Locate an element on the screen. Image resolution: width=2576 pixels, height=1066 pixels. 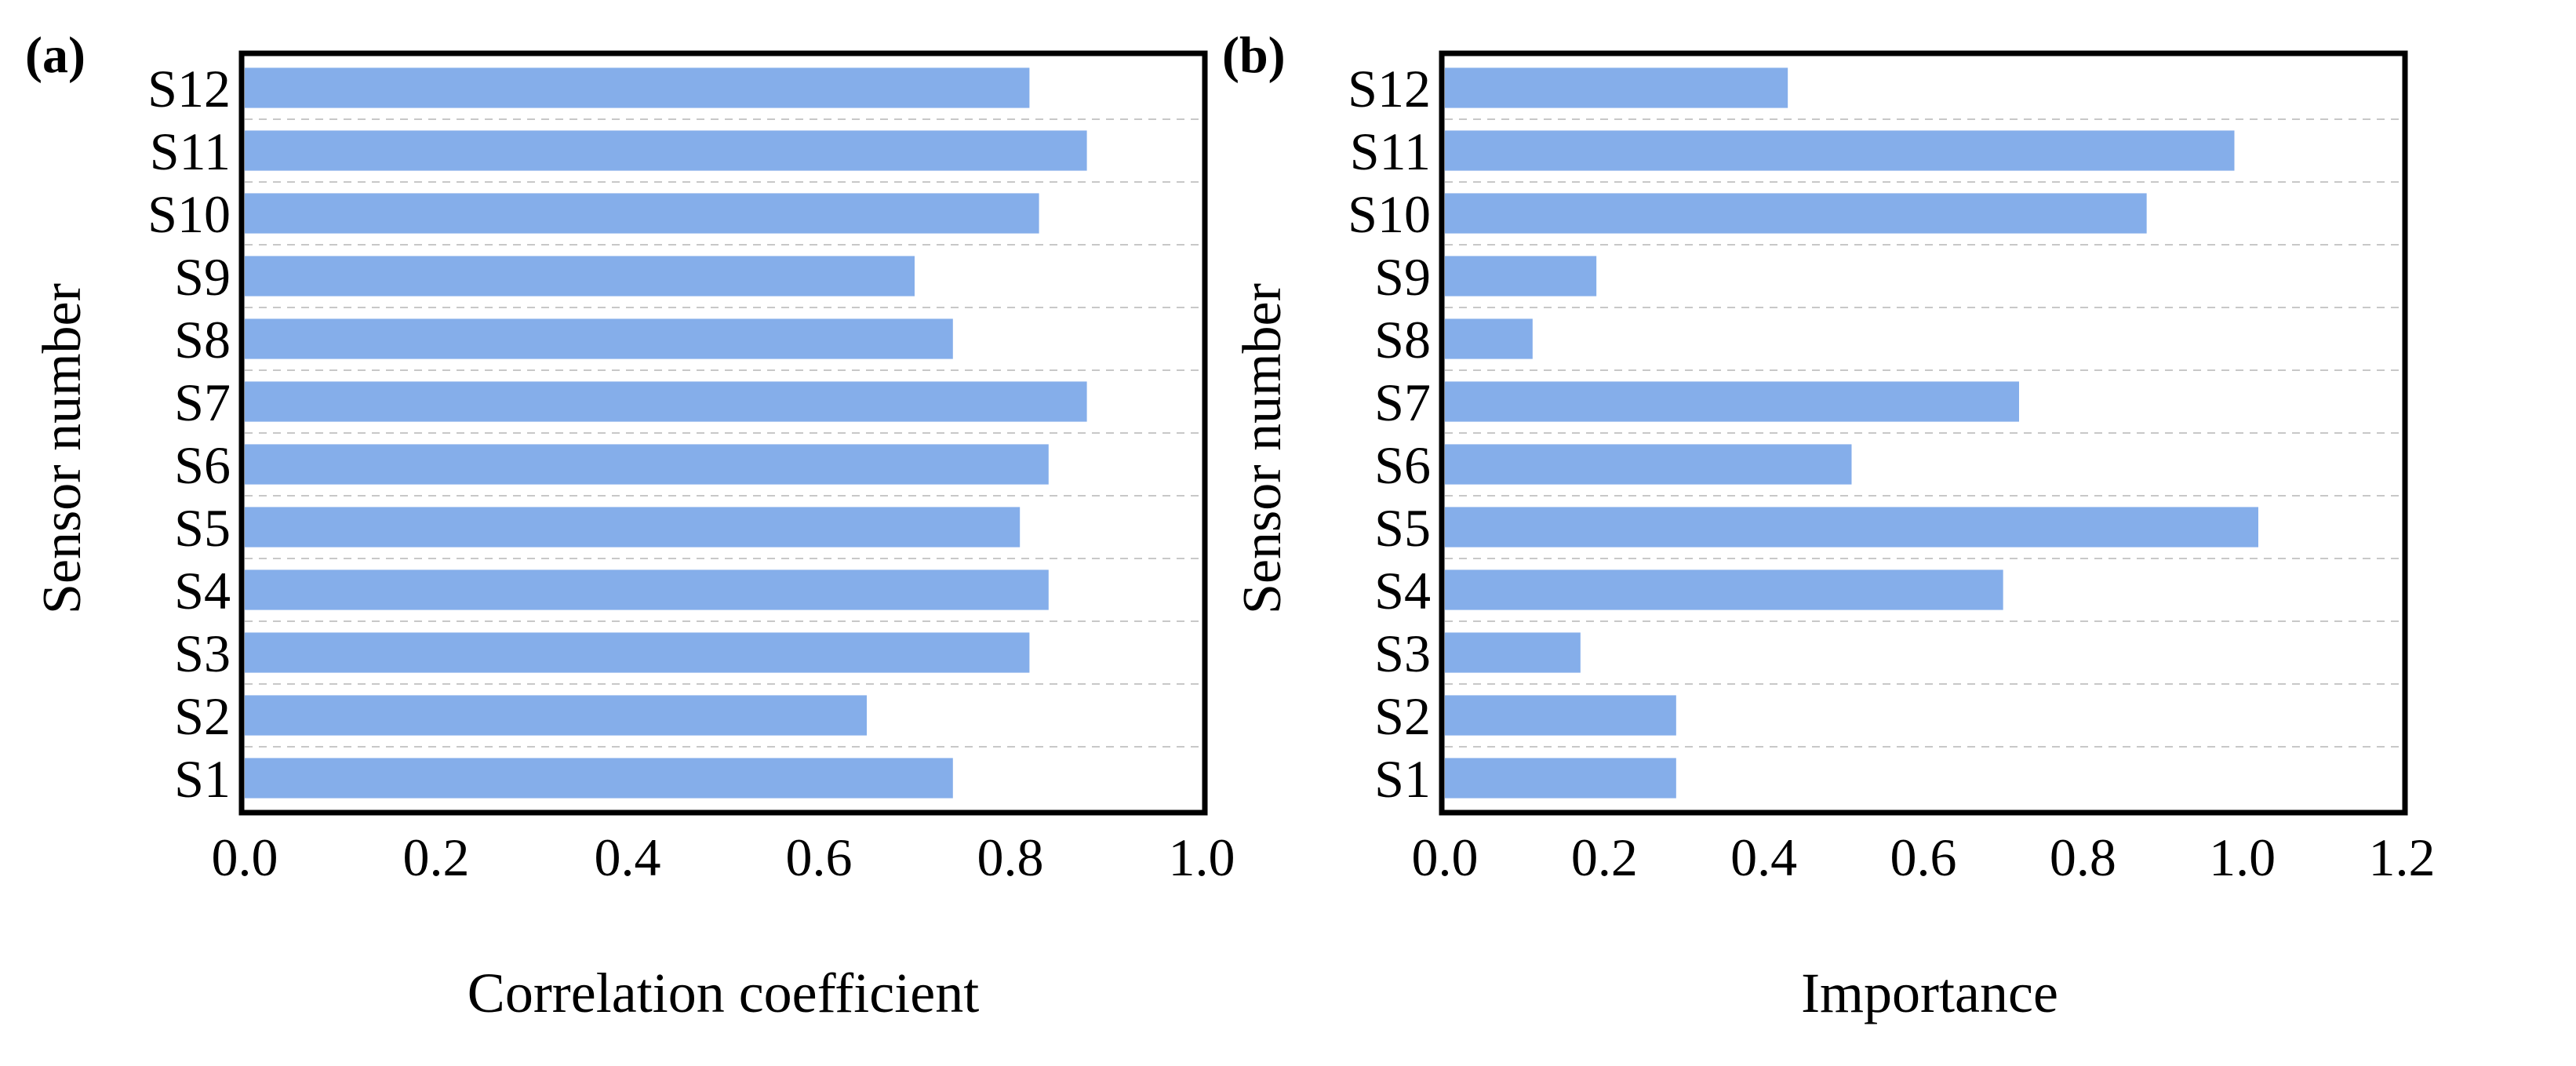
panel-a-ytick-s7: S7 is located at coordinates (202, 402).